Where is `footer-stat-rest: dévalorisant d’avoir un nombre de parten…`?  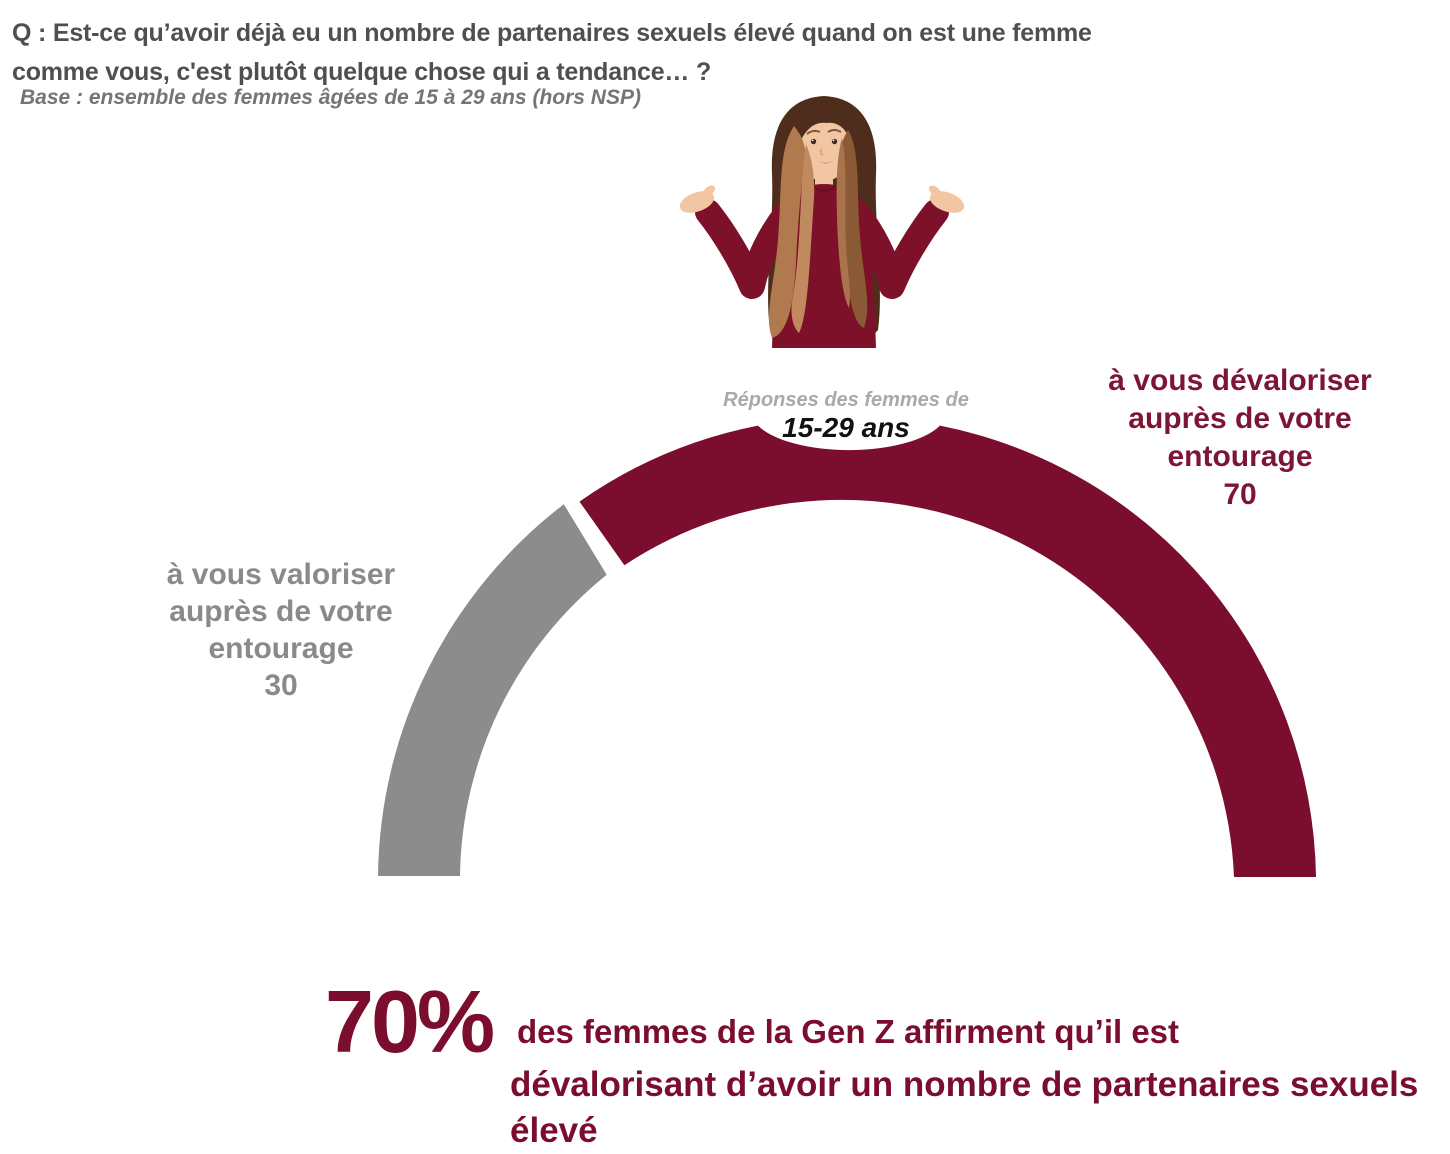
footer-stat-rest: dévalorisant d’avoir un nombre de parten… is located at coordinates (964, 1107).